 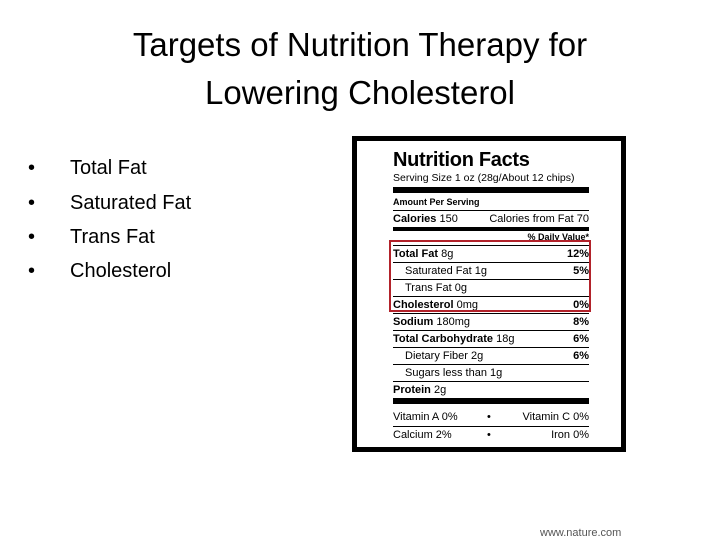 I want to click on nutrient-name: Sodium, so click(x=413, y=322).